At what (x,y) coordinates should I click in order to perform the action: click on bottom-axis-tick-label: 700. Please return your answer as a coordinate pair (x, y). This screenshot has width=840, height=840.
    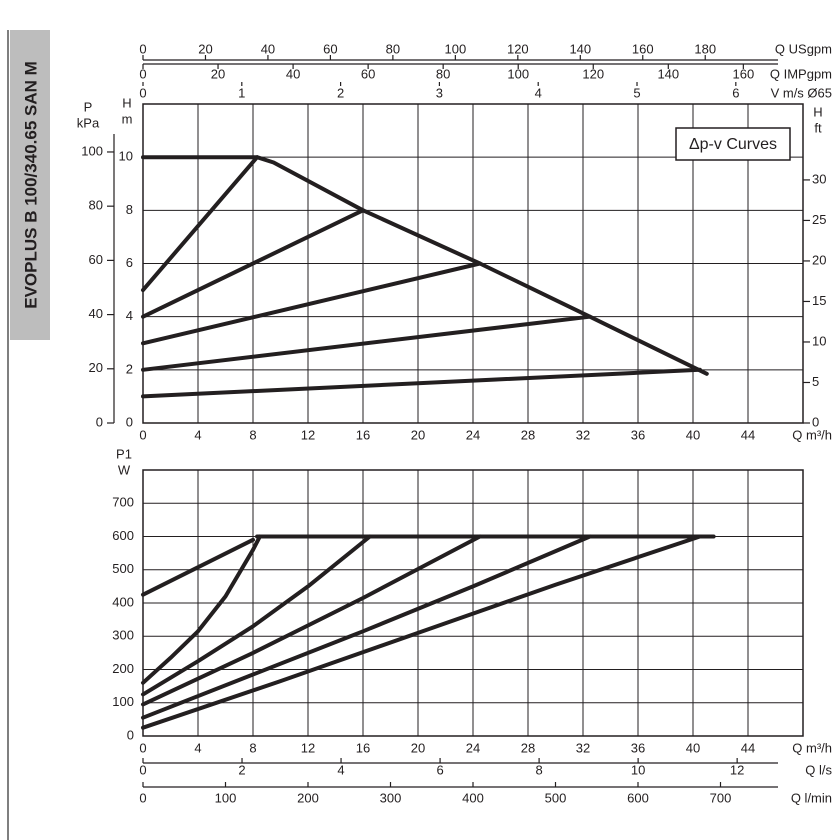
    Looking at the image, I should click on (721, 797).